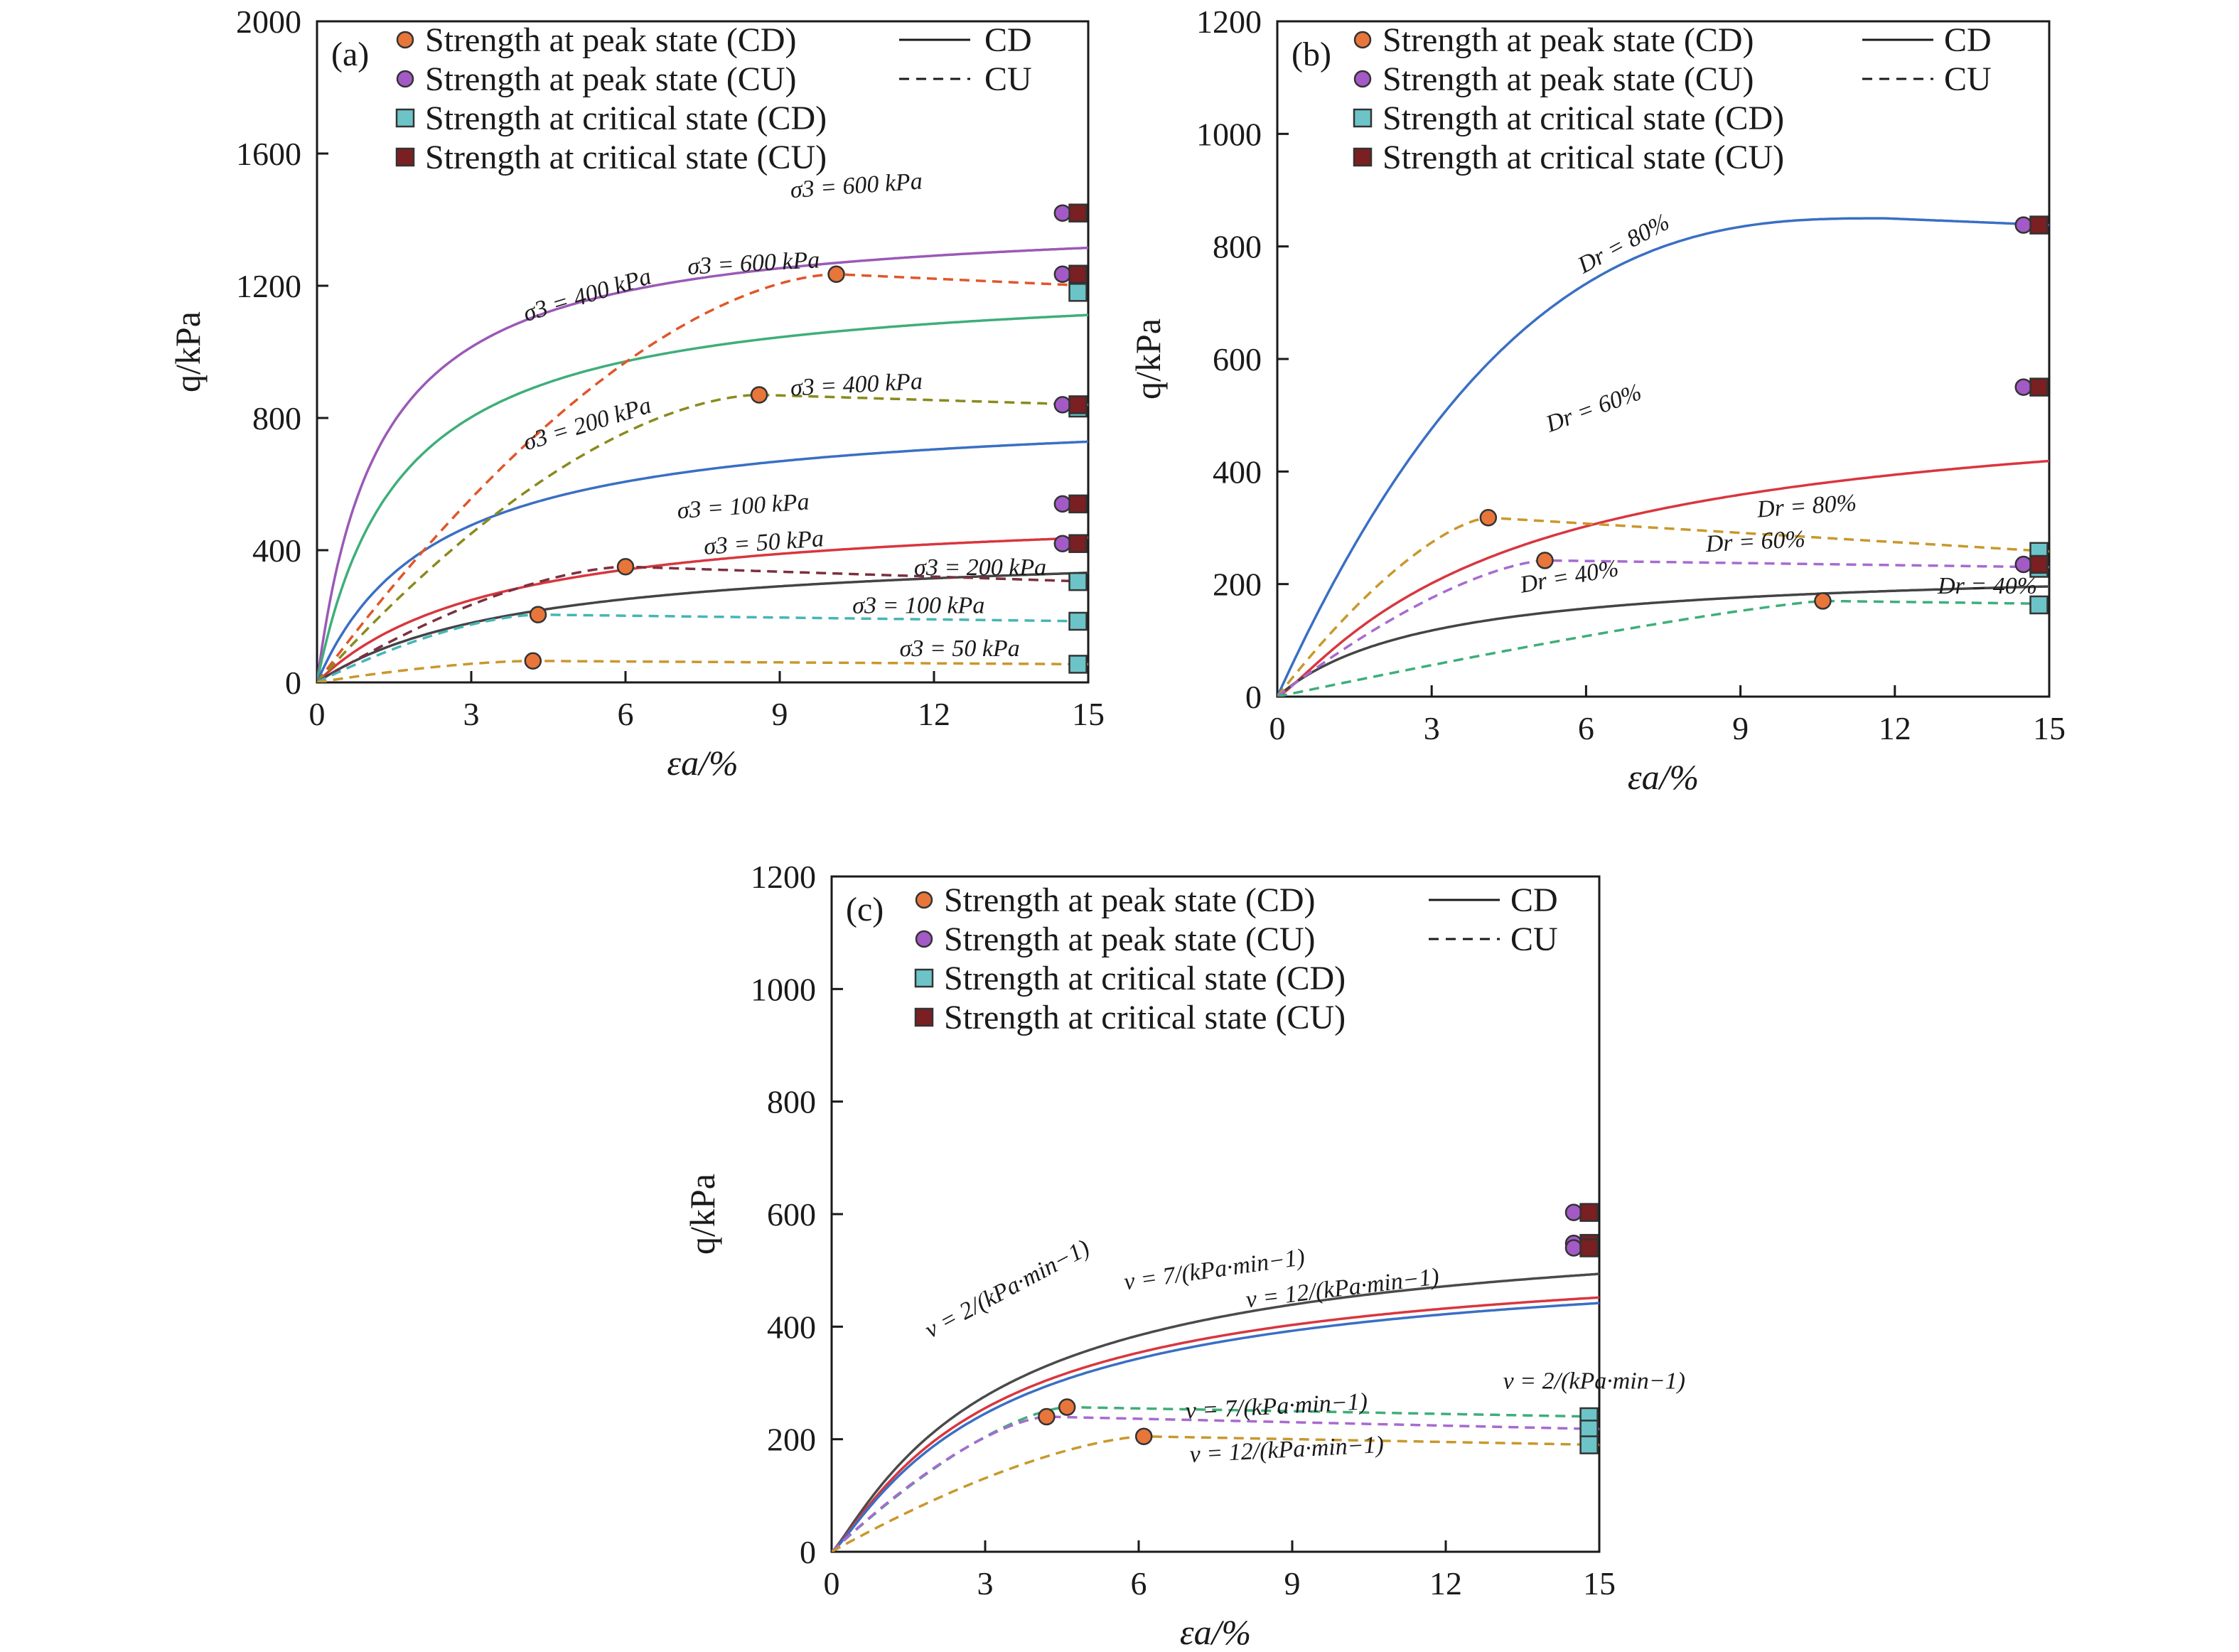  I want to click on x-tick-label: 6, so click(626, 714).